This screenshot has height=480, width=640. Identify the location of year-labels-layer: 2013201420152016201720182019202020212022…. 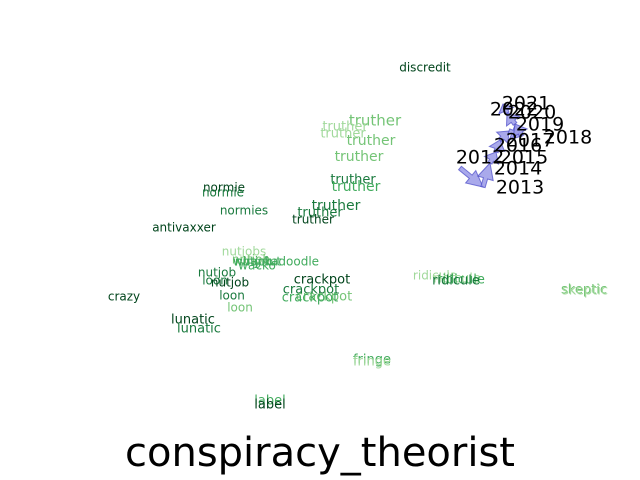
(524, 146).